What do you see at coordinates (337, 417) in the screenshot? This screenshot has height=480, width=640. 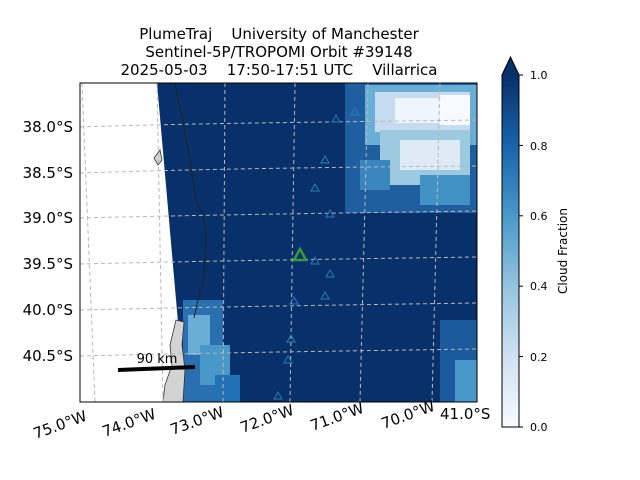 I see `lon-label: 71.0°W` at bounding box center [337, 417].